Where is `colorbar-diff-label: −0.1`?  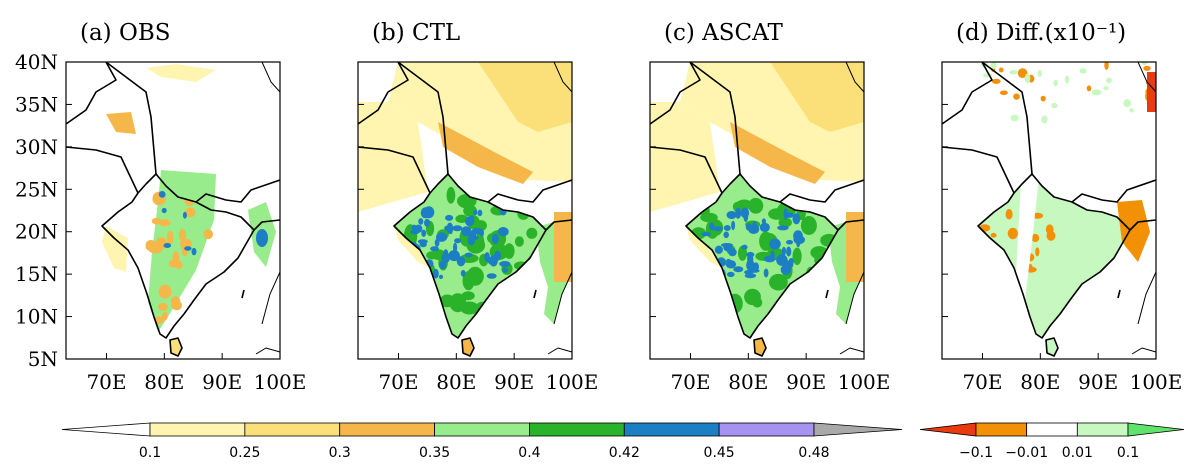 colorbar-diff-label: −0.1 is located at coordinates (976, 453).